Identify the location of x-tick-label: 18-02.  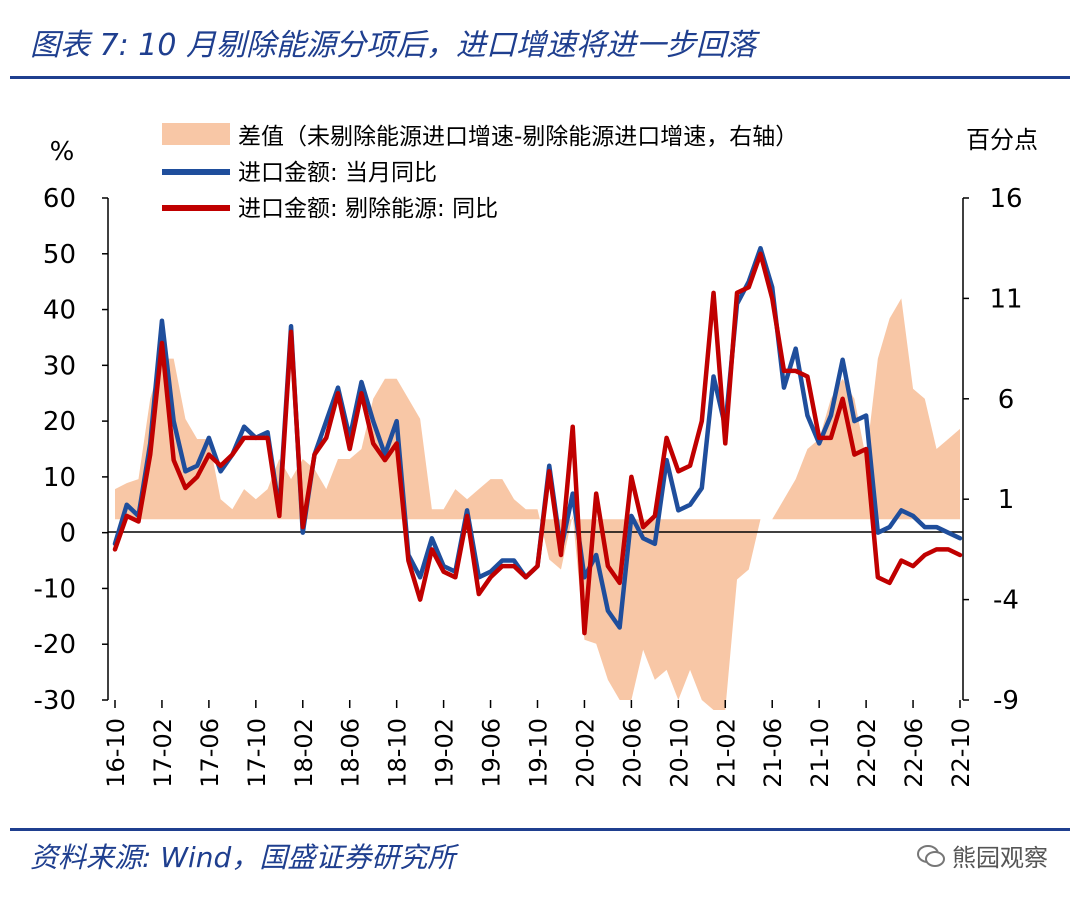
(304, 753).